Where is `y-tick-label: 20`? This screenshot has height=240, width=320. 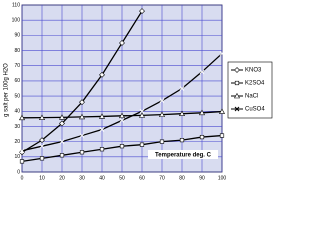
y-tick-label: 20 is located at coordinates (17, 142).